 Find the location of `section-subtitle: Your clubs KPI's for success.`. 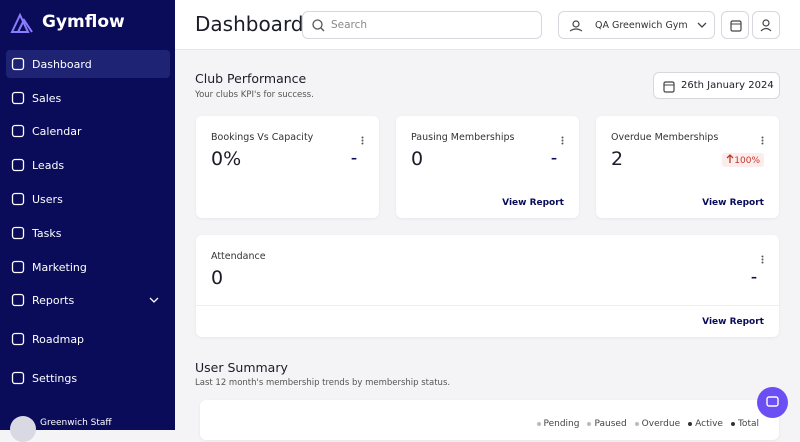

section-subtitle: Your clubs KPI's for success. is located at coordinates (254, 95).